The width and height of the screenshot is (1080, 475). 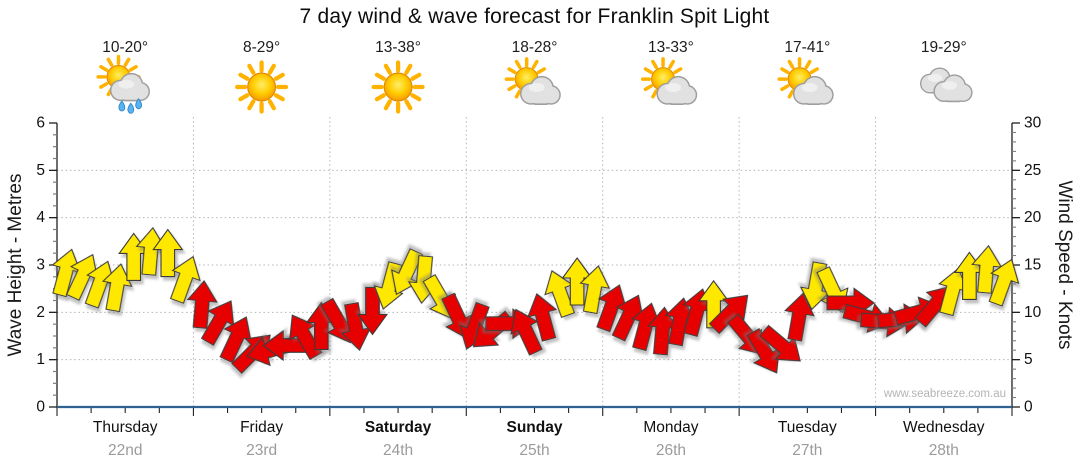 What do you see at coordinates (670, 450) in the screenshot?
I see `day-date: 26th` at bounding box center [670, 450].